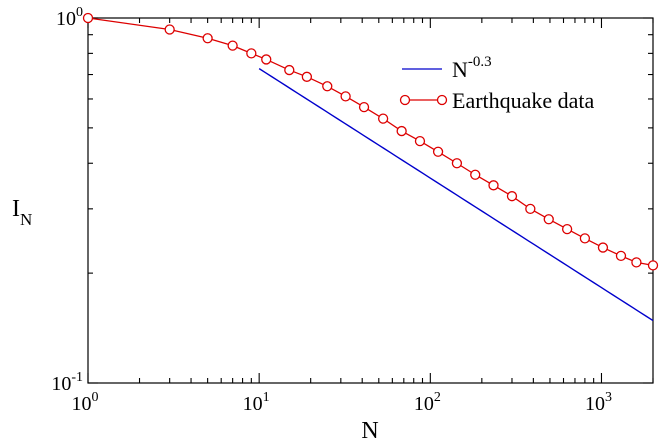  What do you see at coordinates (427, 402) in the screenshot?
I see `x-tick-label: 10²` at bounding box center [427, 402].